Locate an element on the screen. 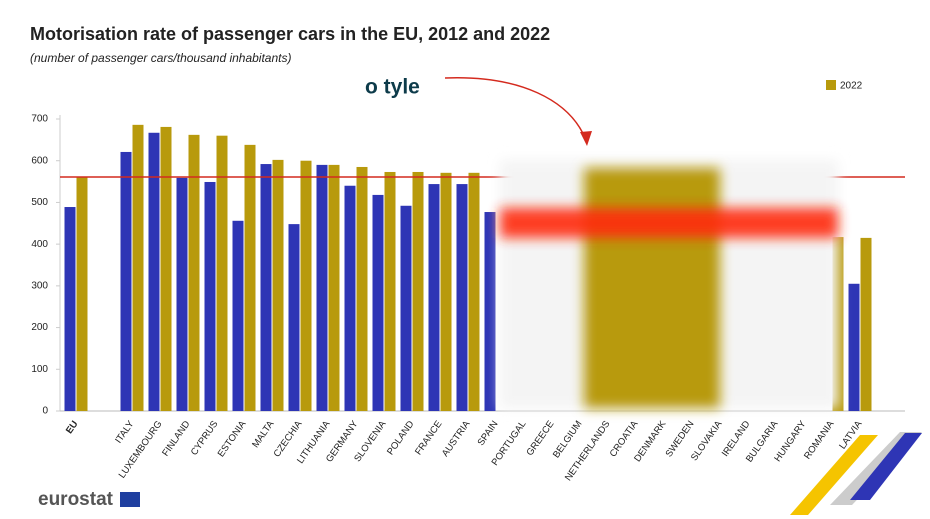 This screenshot has height=519, width=930. y-tick-label: 700 is located at coordinates (39, 119).